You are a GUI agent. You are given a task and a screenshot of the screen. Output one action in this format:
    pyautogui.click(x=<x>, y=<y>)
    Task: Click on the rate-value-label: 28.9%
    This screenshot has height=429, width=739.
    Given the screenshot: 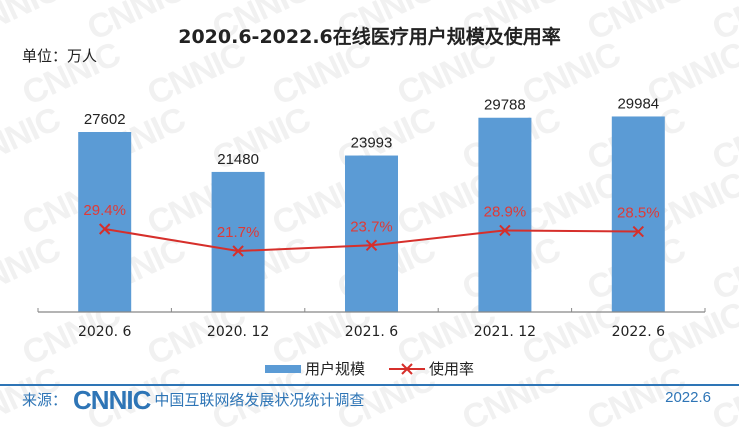 What is the action you would take?
    pyautogui.click(x=505, y=211)
    